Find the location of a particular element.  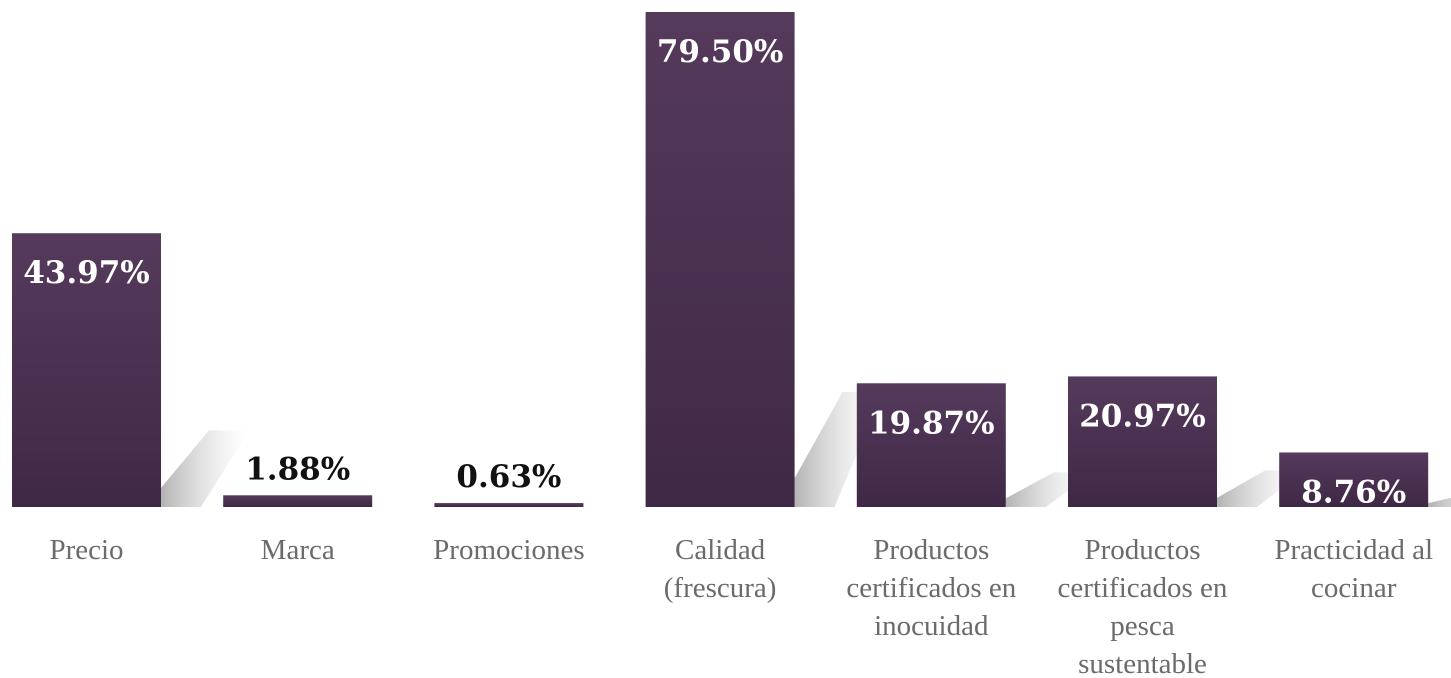

data-label: 19.87% is located at coordinates (931, 423).